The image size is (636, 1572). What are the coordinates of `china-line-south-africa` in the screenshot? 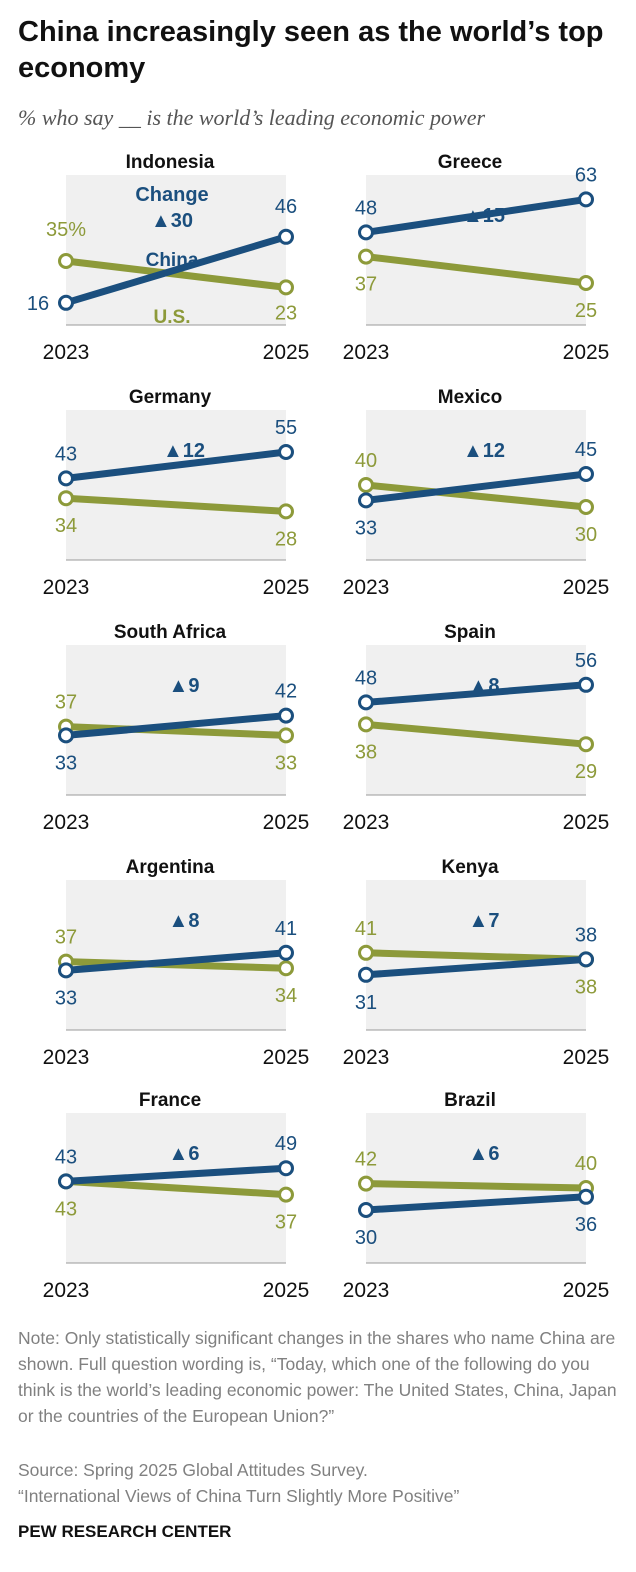 It's located at (176, 725).